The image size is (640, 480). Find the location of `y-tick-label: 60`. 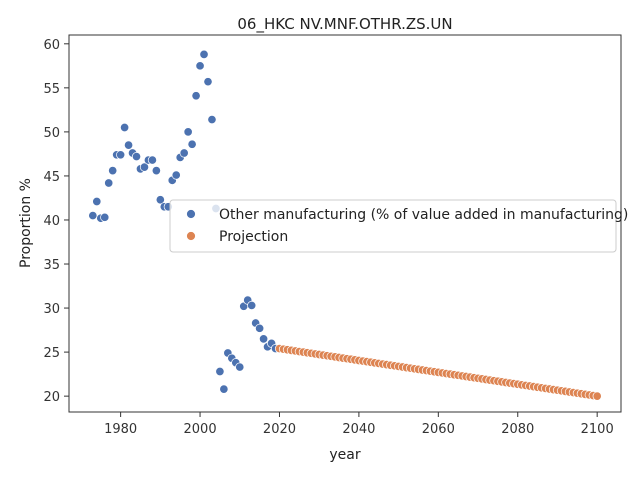

y-tick-label: 60 is located at coordinates (51, 45).